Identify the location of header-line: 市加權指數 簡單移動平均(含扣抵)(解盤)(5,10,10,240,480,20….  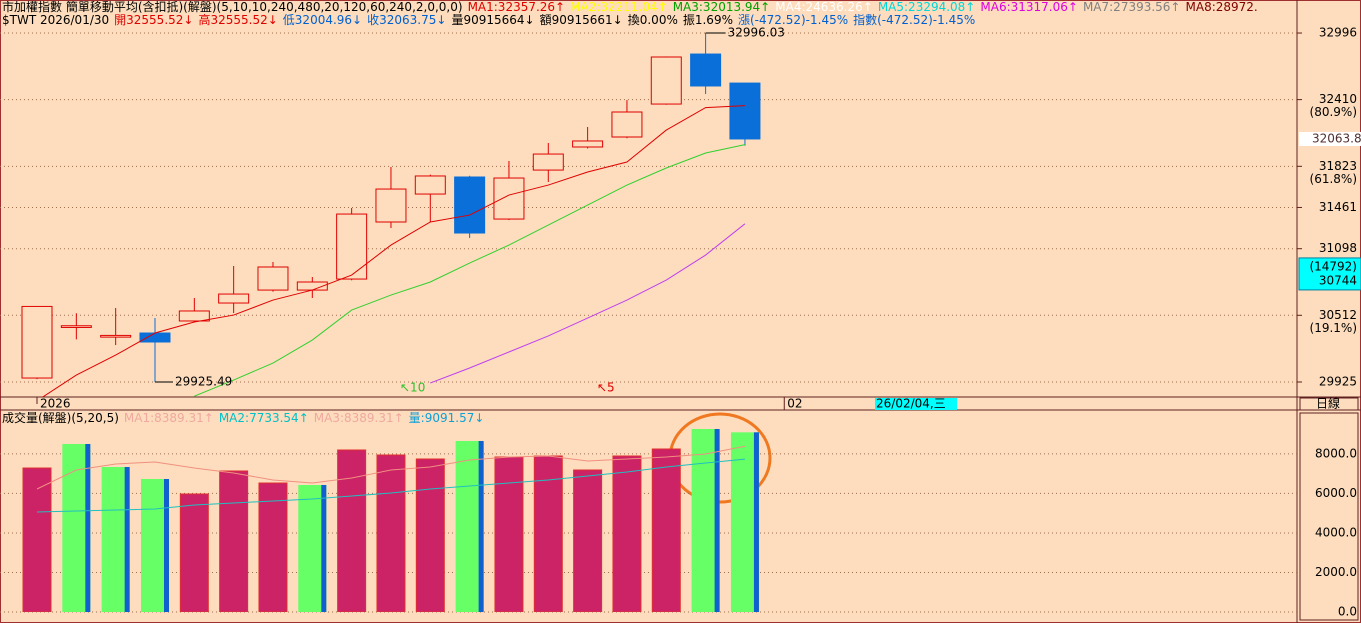
(649, 7).